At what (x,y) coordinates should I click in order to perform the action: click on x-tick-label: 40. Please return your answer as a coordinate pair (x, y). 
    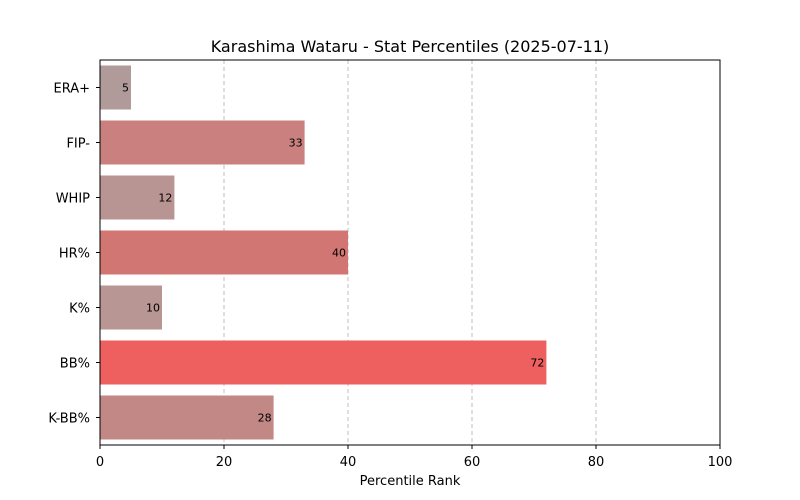
    Looking at the image, I should click on (348, 462).